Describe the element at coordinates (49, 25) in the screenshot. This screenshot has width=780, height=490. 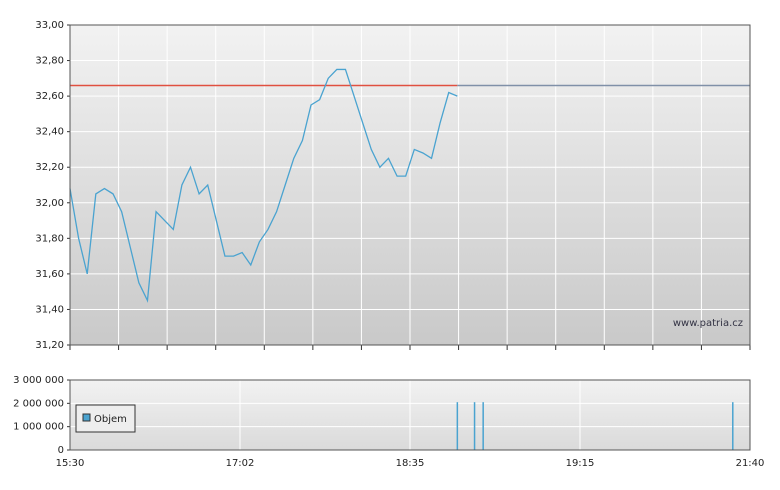
I see `y-tick-label: 33,00` at that location.